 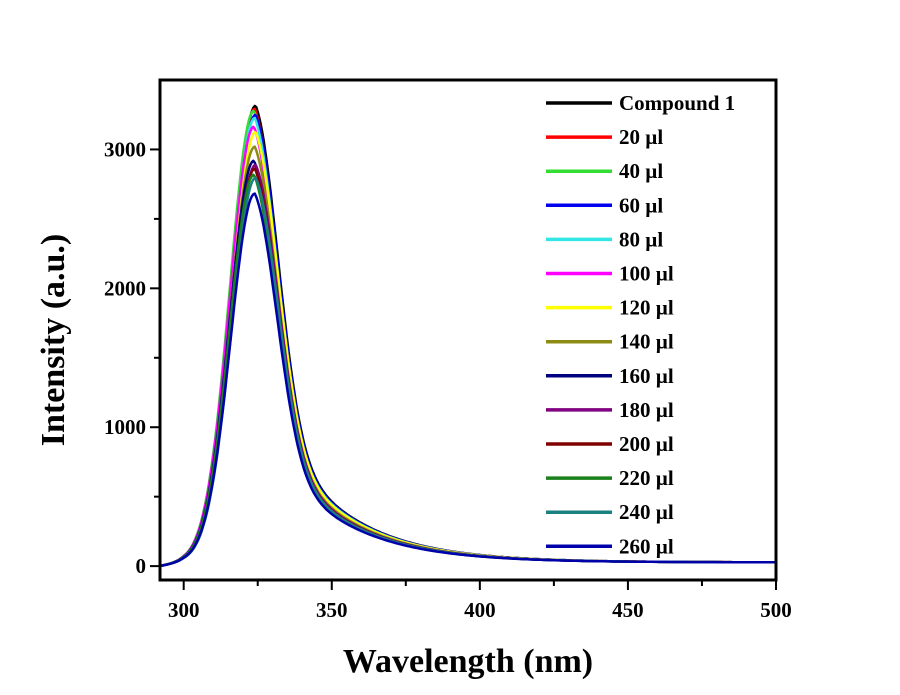 I want to click on legend-label: 220 µl, so click(x=646, y=478).